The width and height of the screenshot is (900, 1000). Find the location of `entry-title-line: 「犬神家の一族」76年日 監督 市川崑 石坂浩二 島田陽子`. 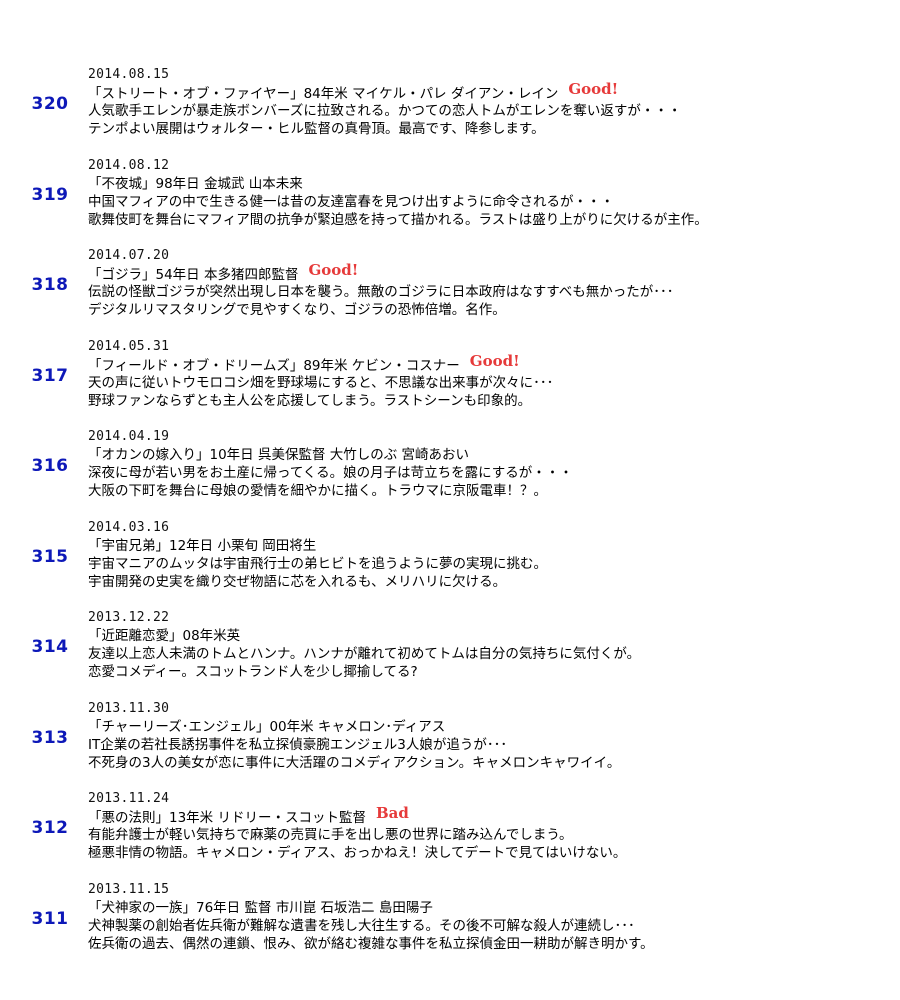

entry-title-line: 「犬神家の一族」76年日 監督 市川崑 石坂浩二 島田陽子 is located at coordinates (488, 908).